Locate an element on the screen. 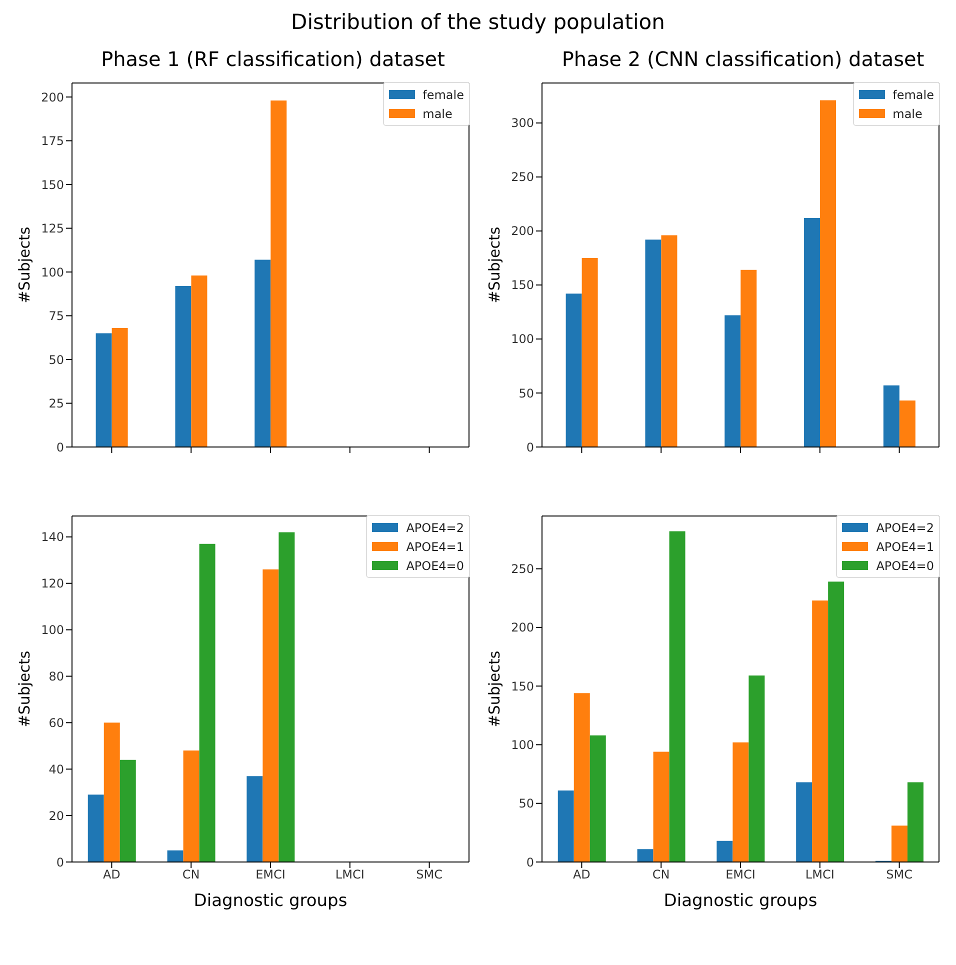 The width and height of the screenshot is (956, 965). y-tick-label: 140 is located at coordinates (52, 537).